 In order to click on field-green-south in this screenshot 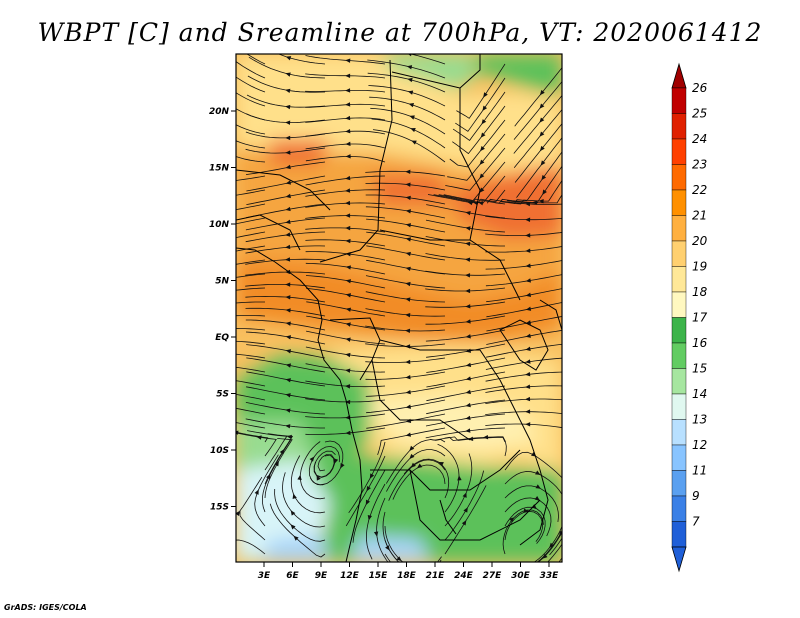, I will do `click(441, 508)`.